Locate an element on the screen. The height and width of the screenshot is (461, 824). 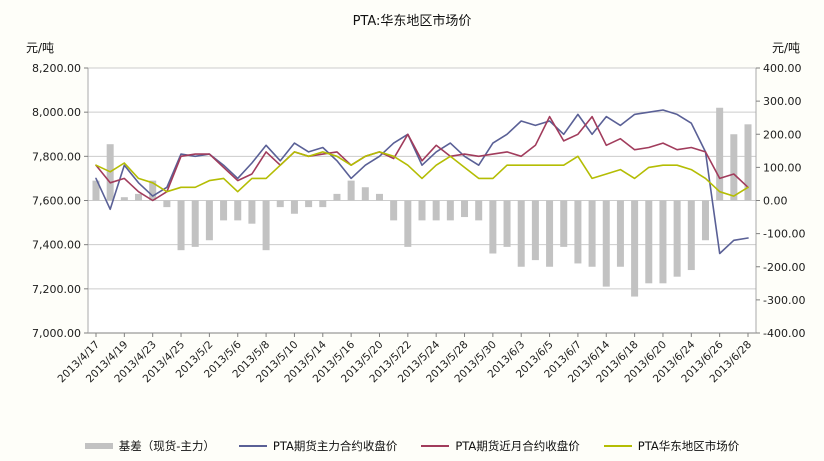
legend-item-main-contract: PTA期货主力合约收盘价 is located at coordinates (318, 446).